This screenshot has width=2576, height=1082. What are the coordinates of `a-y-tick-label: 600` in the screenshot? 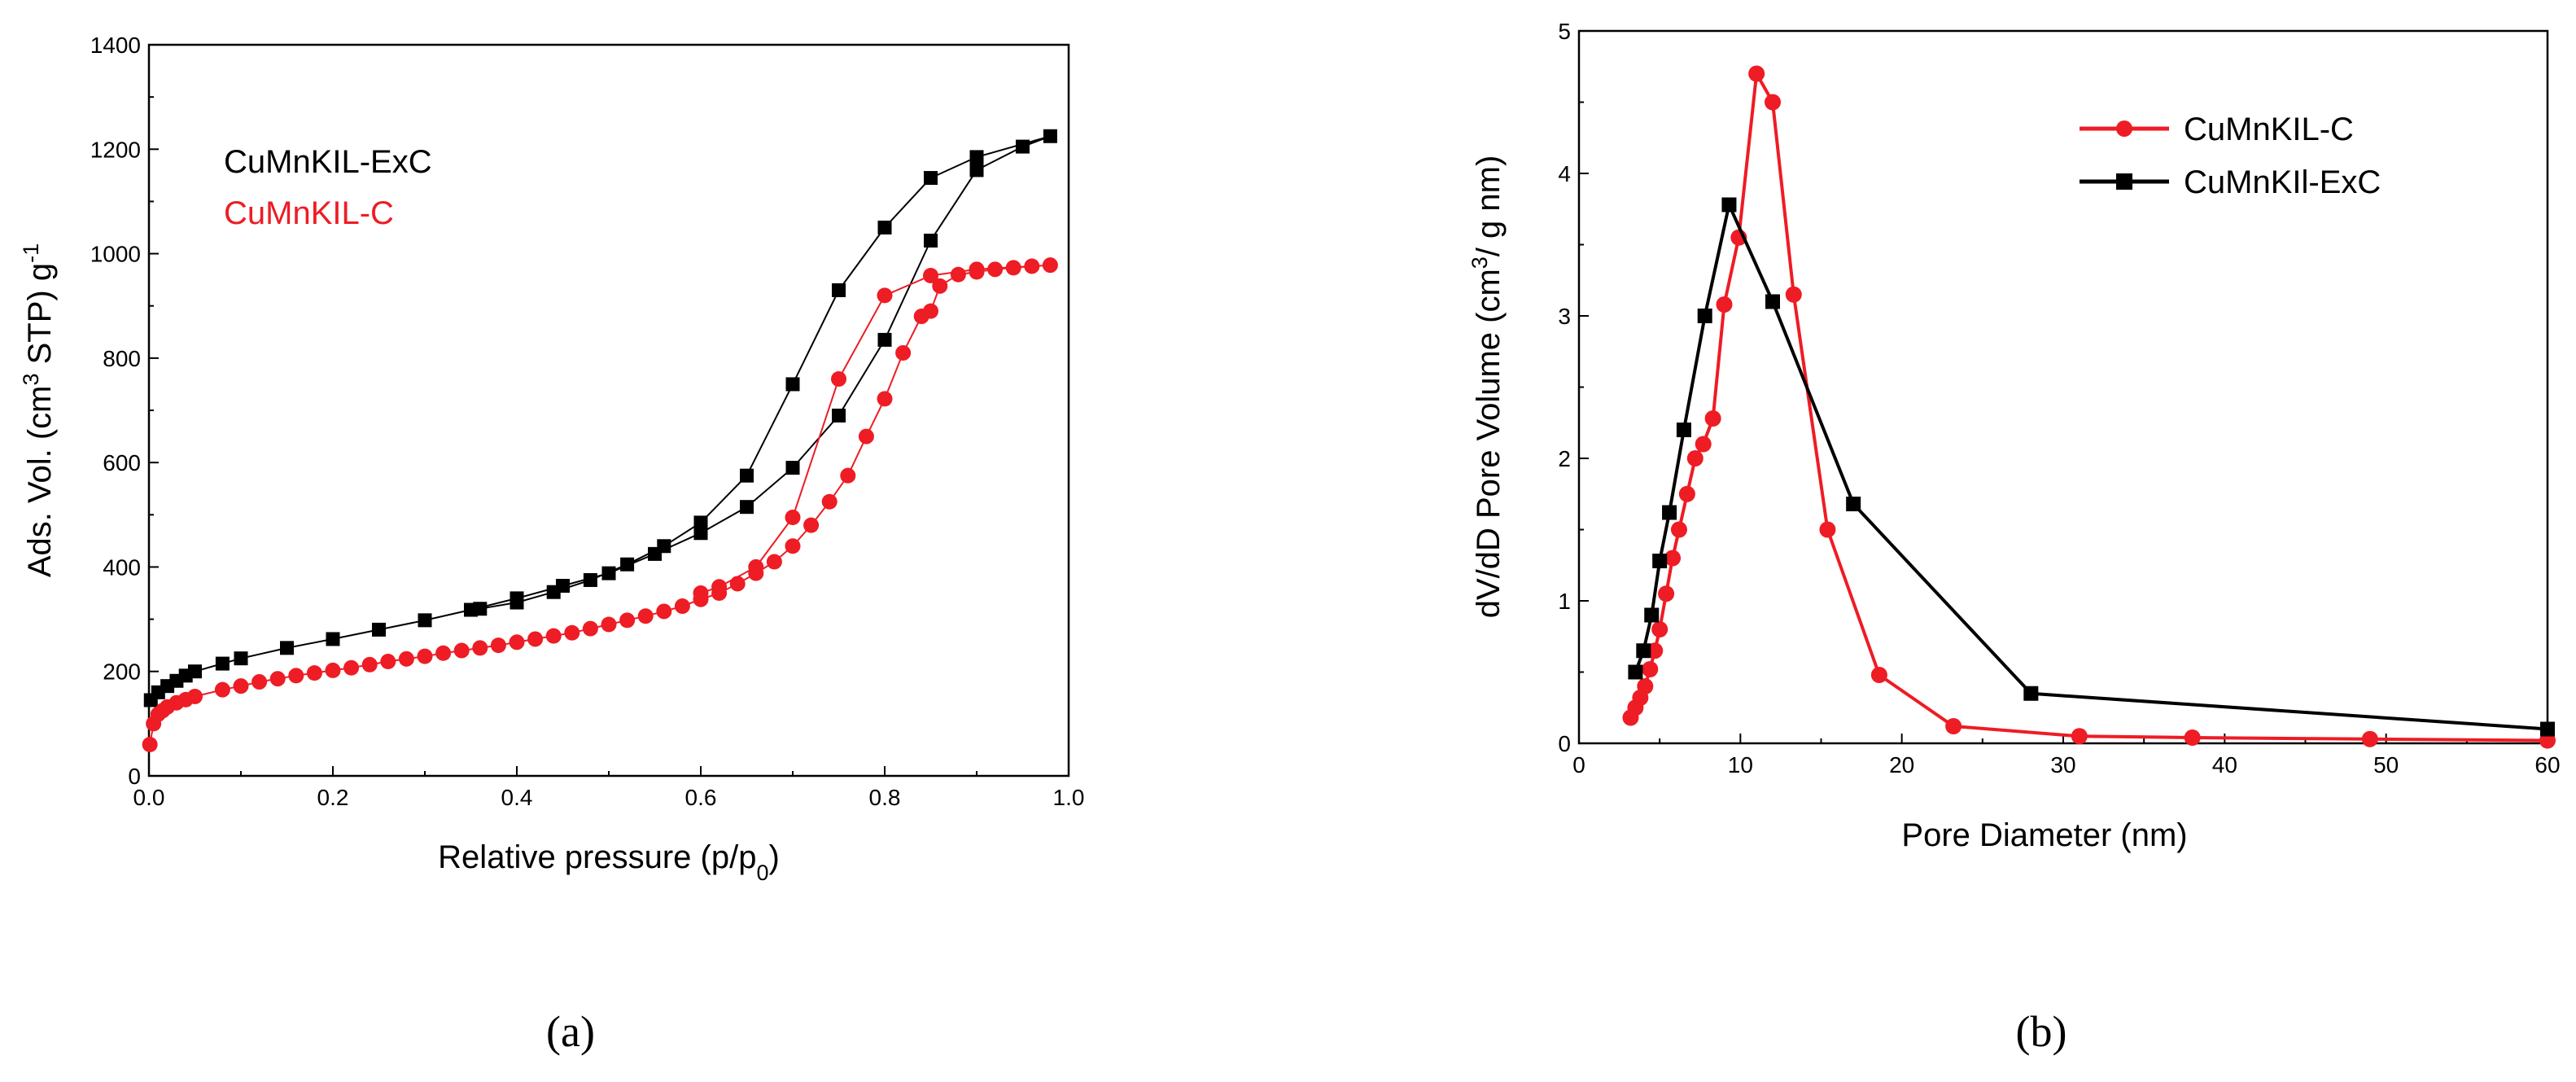 It's located at (122, 462).